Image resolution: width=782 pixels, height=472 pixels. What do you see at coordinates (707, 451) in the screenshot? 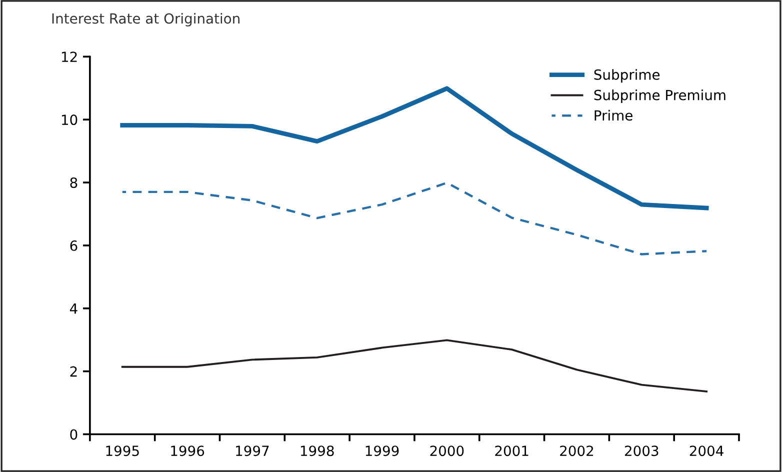
I see `x-tick-label: 2004` at bounding box center [707, 451].